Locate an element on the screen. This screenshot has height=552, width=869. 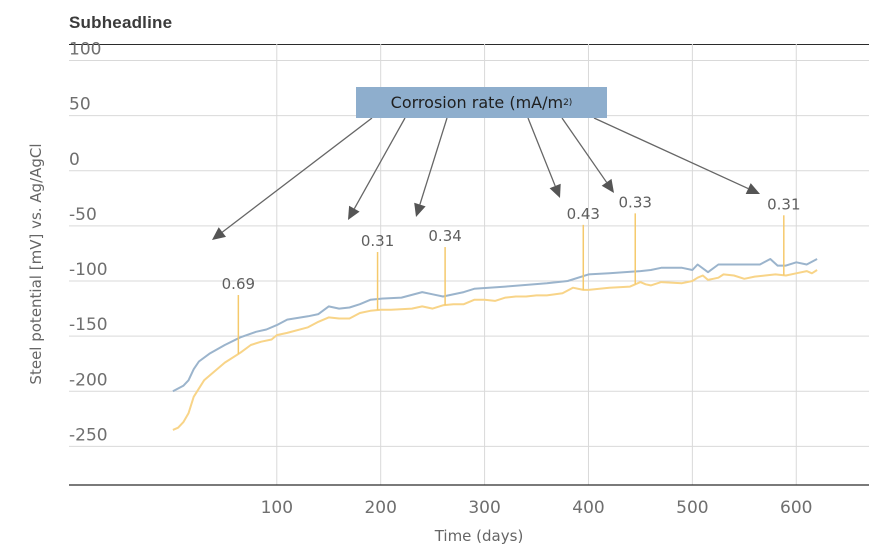
y-axis-title: Steel potential [mV] vs. Ag/AgCl is located at coordinates (36, 263).